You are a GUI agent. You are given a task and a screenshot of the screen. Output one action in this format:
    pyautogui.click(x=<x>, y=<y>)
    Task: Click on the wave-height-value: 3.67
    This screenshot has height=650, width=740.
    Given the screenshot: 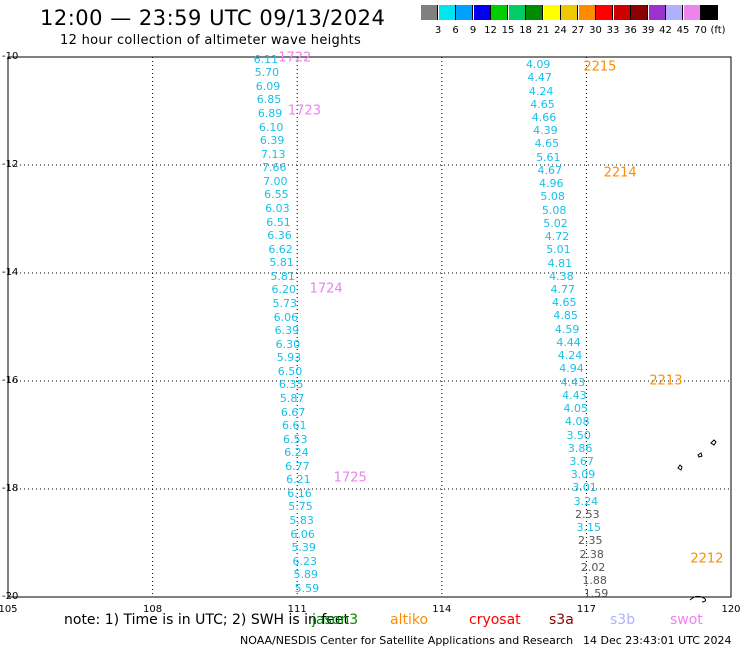 What is the action you would take?
    pyautogui.click(x=581, y=461)
    